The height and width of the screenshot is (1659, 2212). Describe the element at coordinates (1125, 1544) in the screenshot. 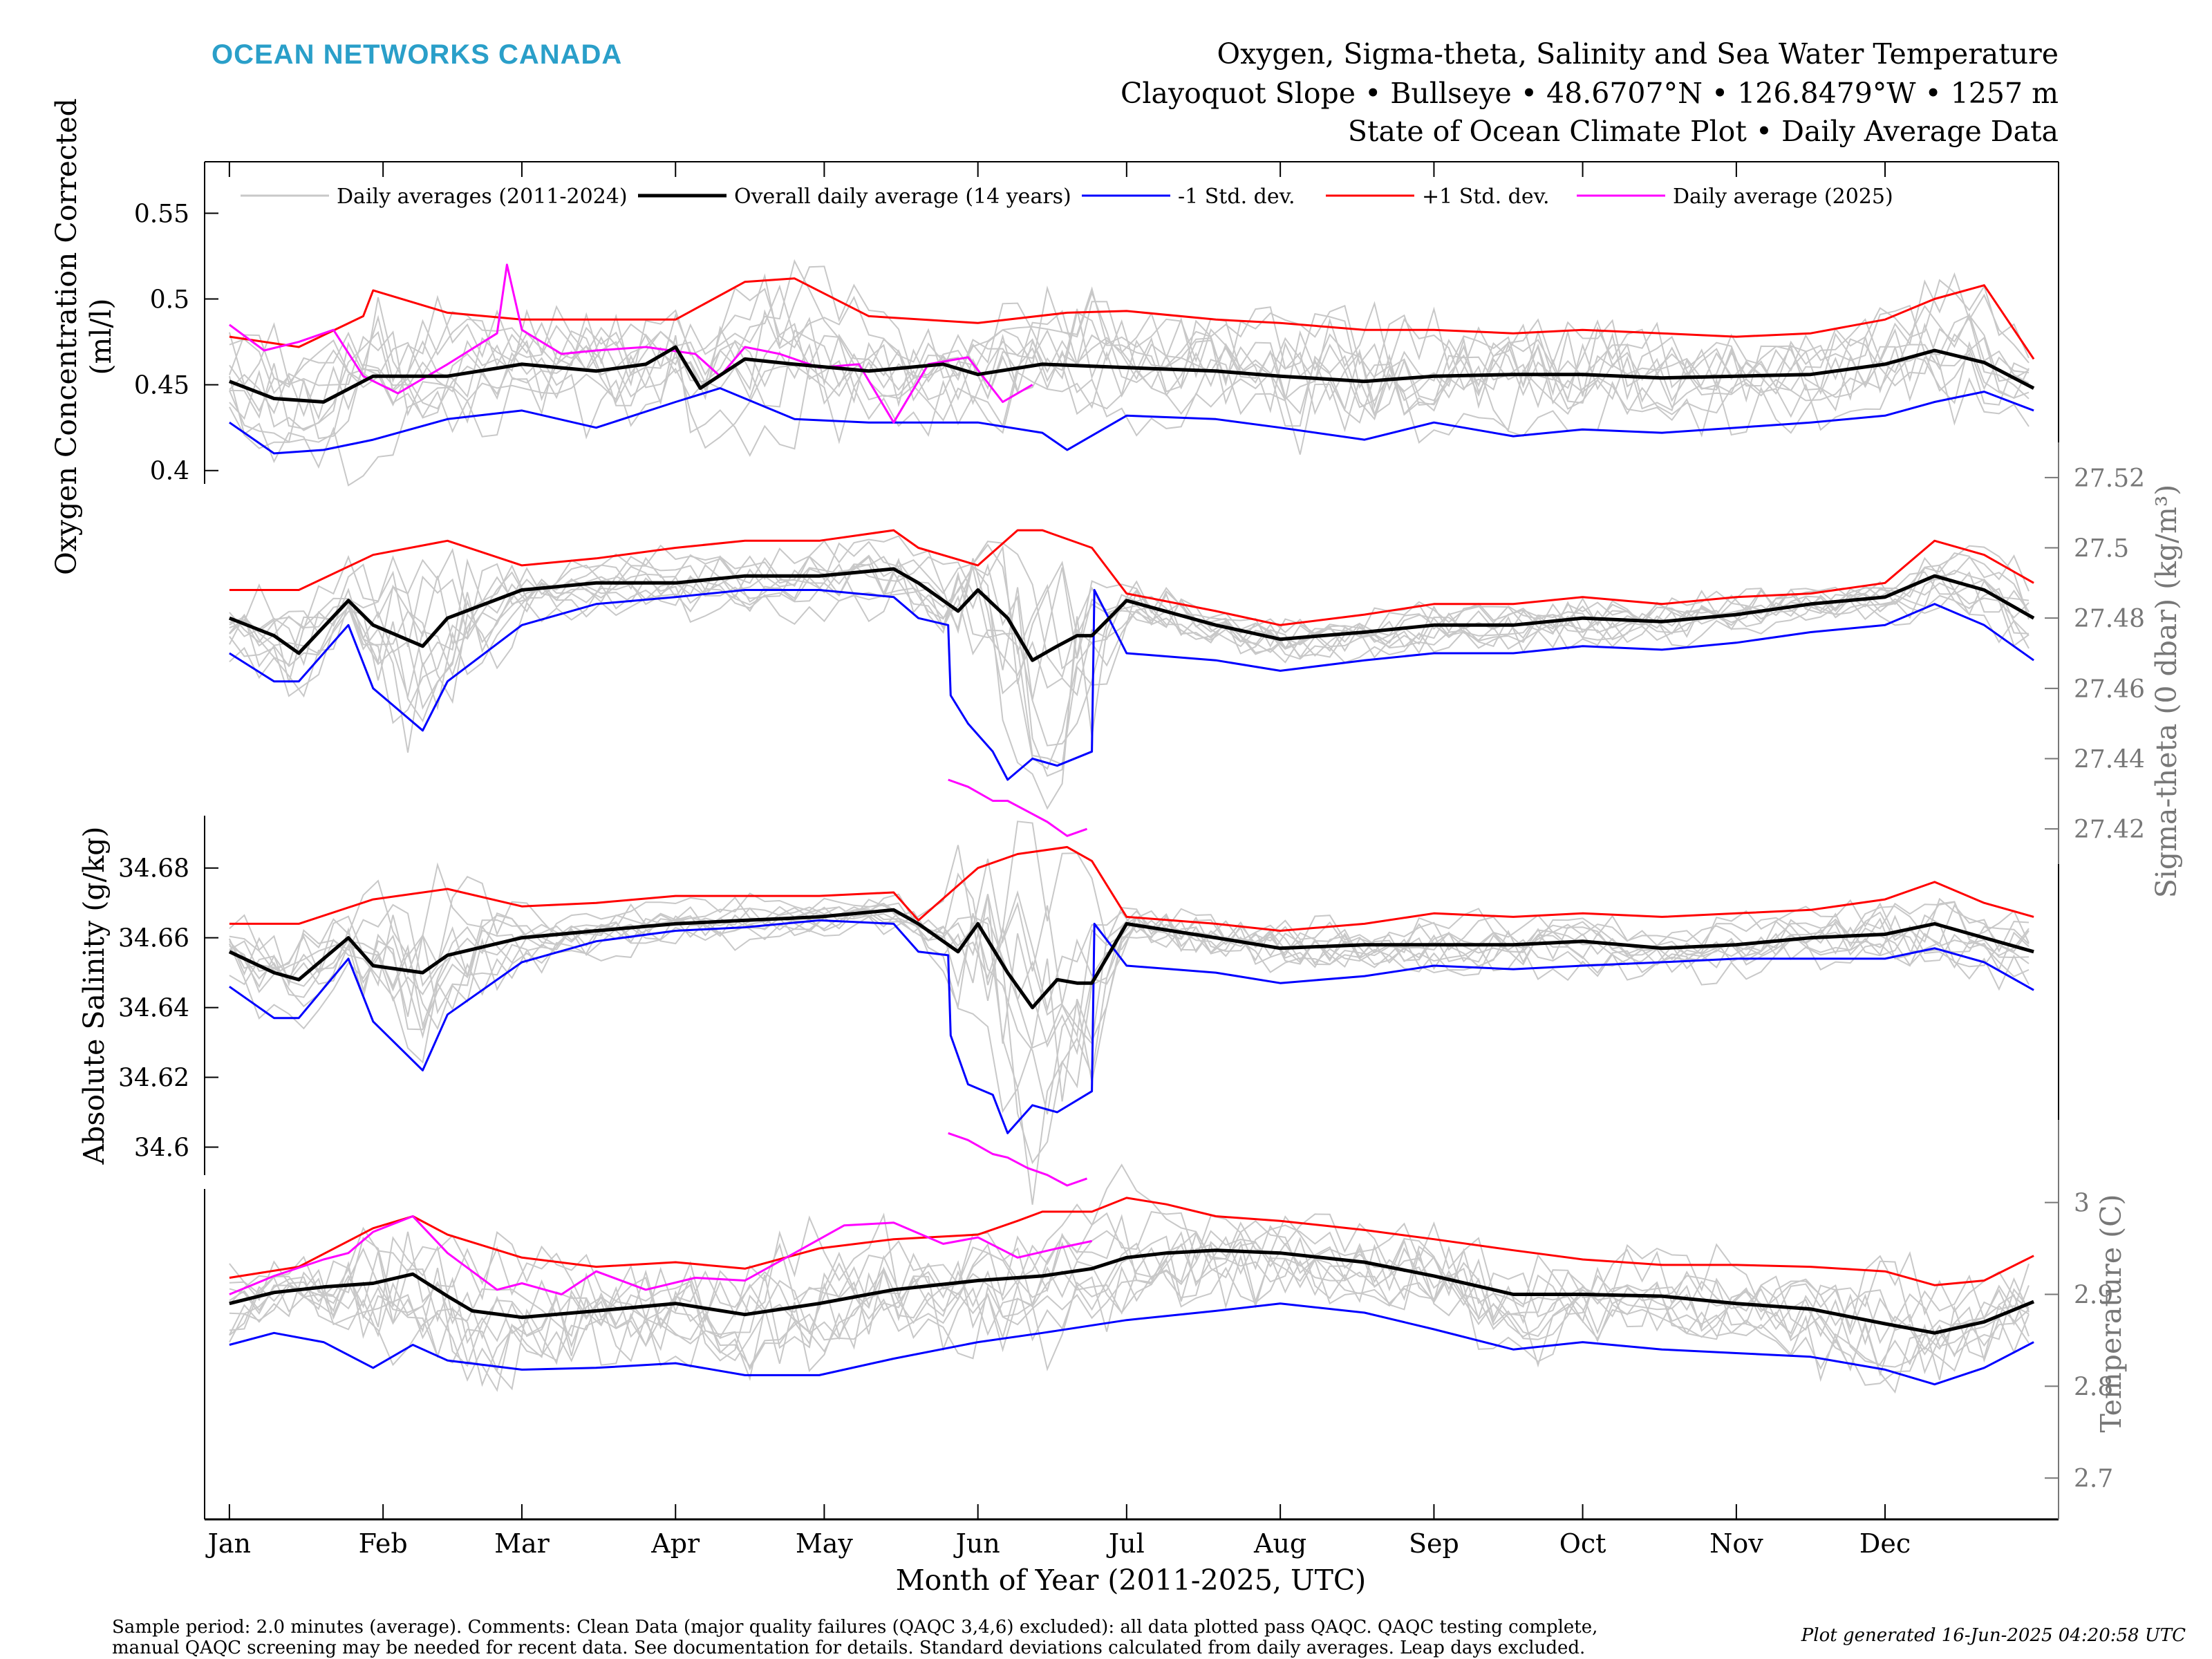

I see `x-tick-label: Jul` at that location.